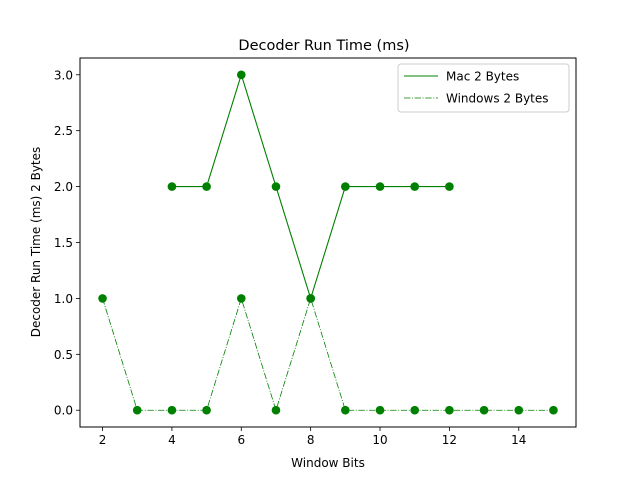  What do you see at coordinates (172, 440) in the screenshot?
I see `x-tick-label: 4` at bounding box center [172, 440].